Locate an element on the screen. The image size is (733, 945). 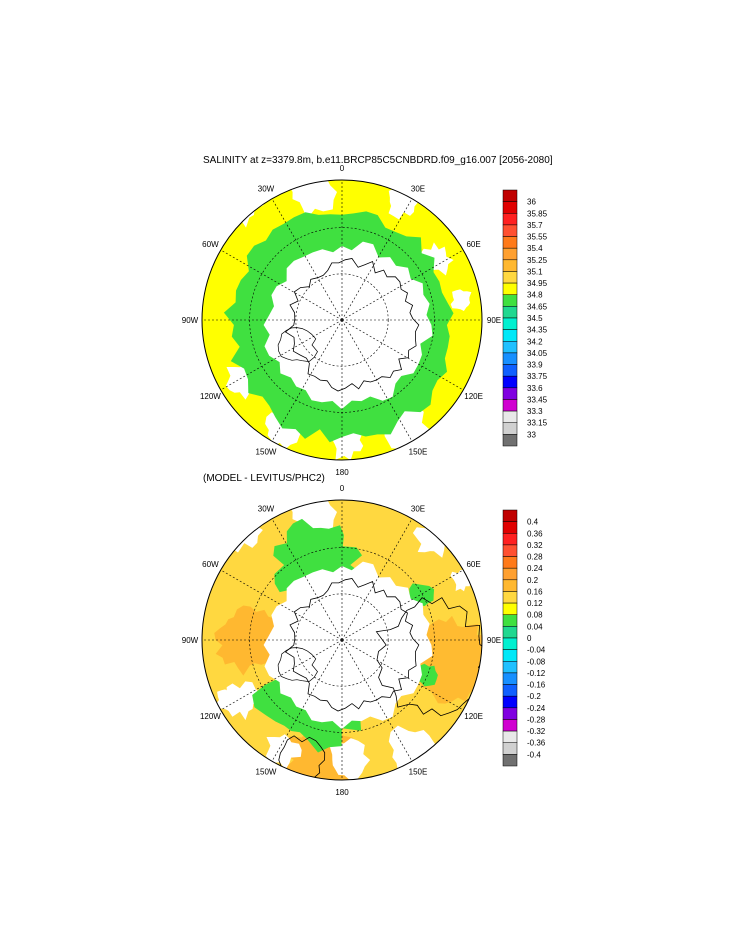
top-colorbar-label: 36 is located at coordinates (531, 202).